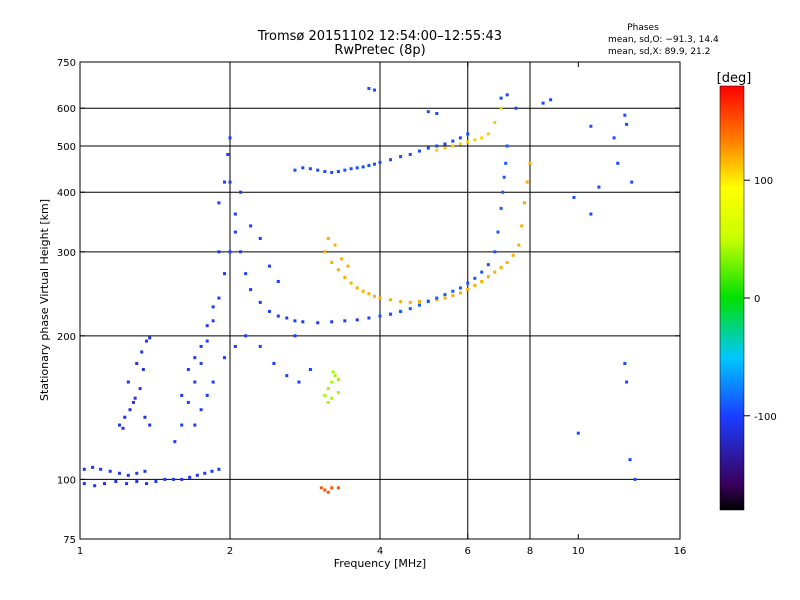  I want to click on x-tick-label: 10, so click(578, 551).